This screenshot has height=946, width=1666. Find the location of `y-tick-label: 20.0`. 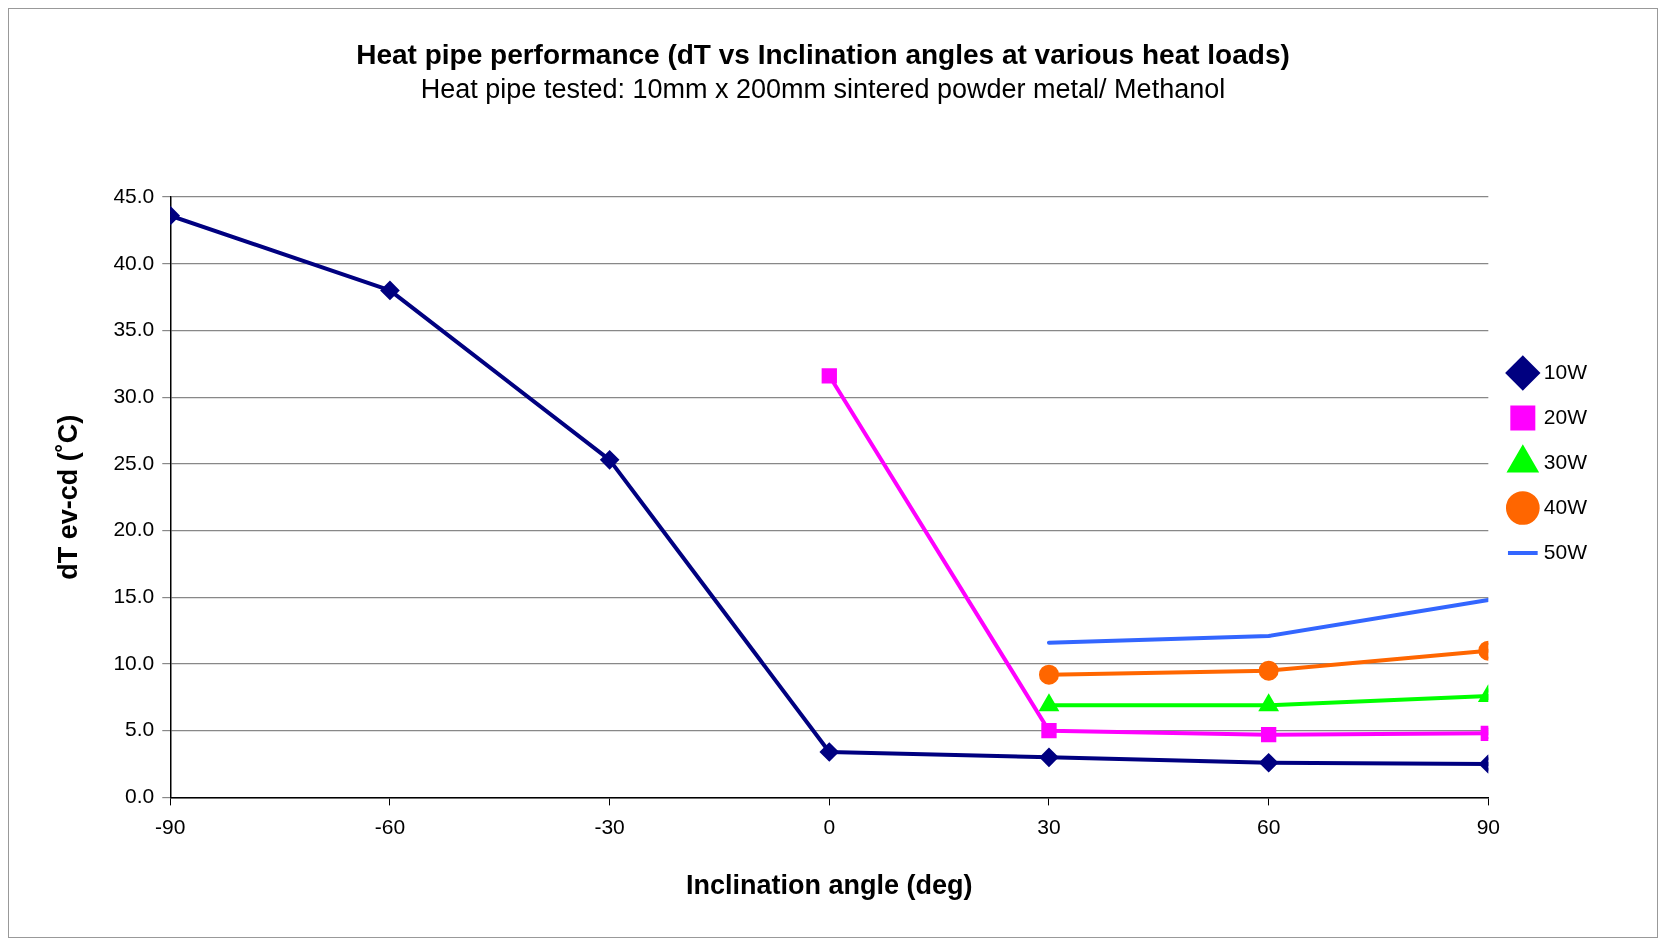

y-tick-label: 20.0 is located at coordinates (134, 529).